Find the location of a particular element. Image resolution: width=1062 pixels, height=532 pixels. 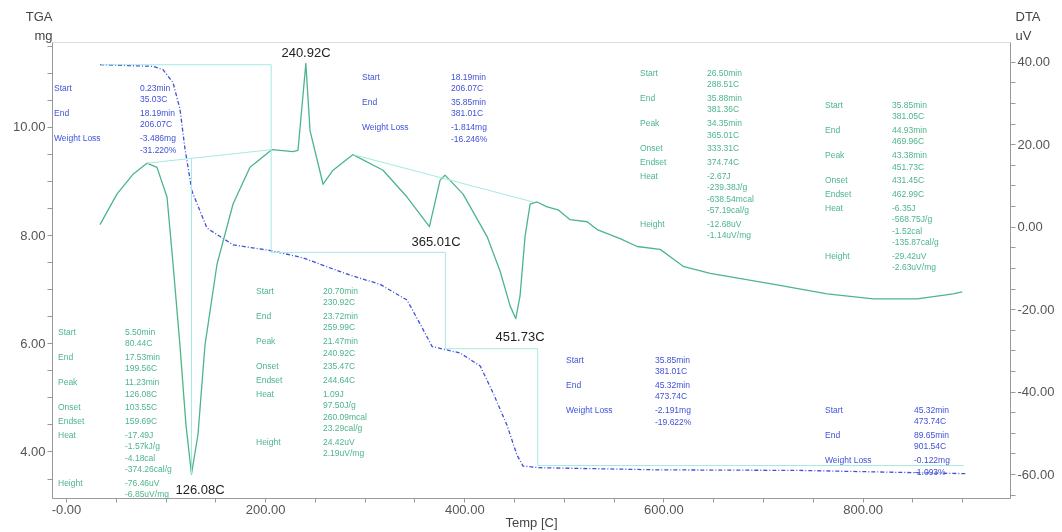

annotation: -638.54mcal is located at coordinates (730, 198).